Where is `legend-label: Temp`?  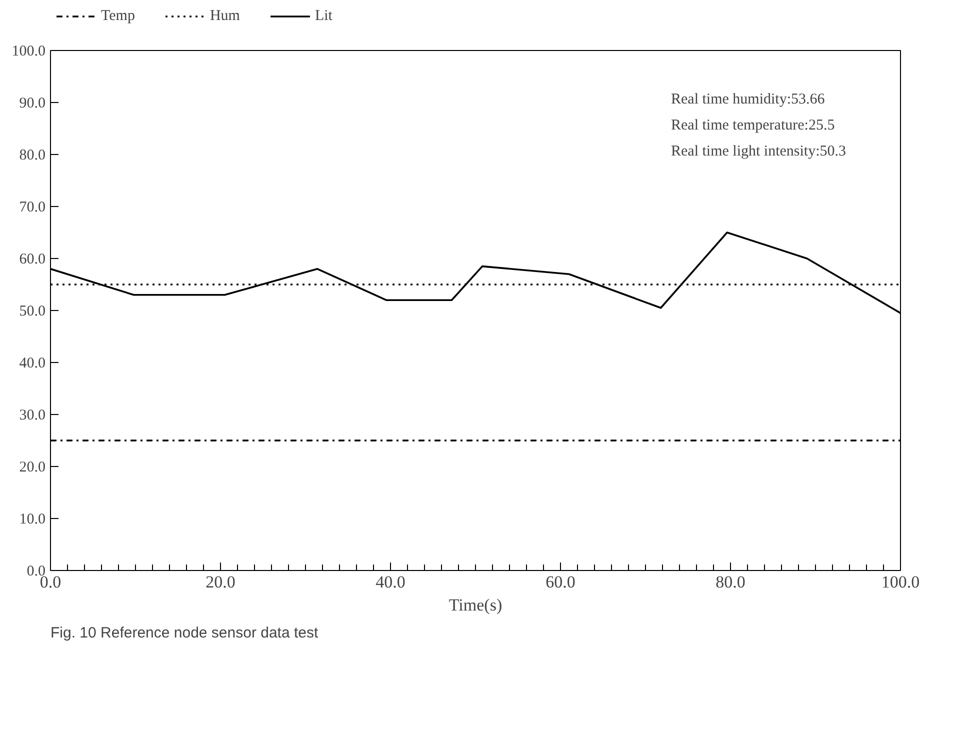 legend-label: Temp is located at coordinates (118, 16).